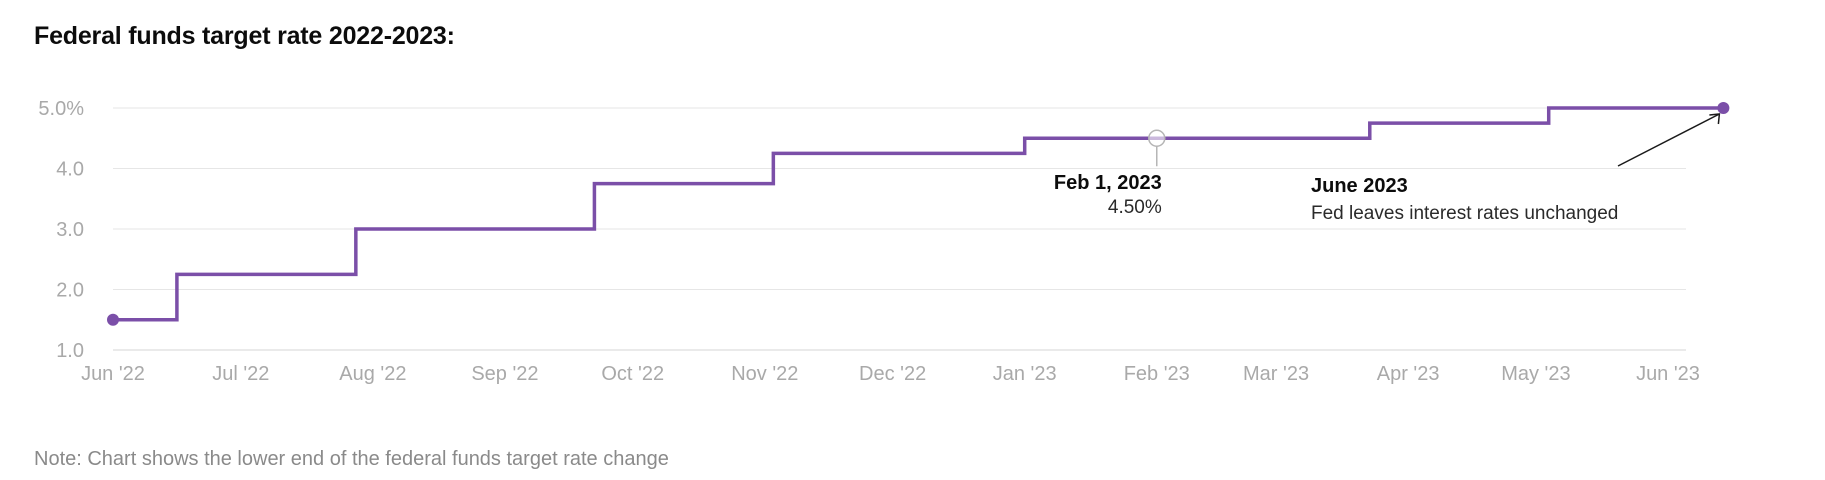 The width and height of the screenshot is (1825, 480). What do you see at coordinates (1668, 374) in the screenshot?
I see `x-tick-label: Jun '23` at bounding box center [1668, 374].